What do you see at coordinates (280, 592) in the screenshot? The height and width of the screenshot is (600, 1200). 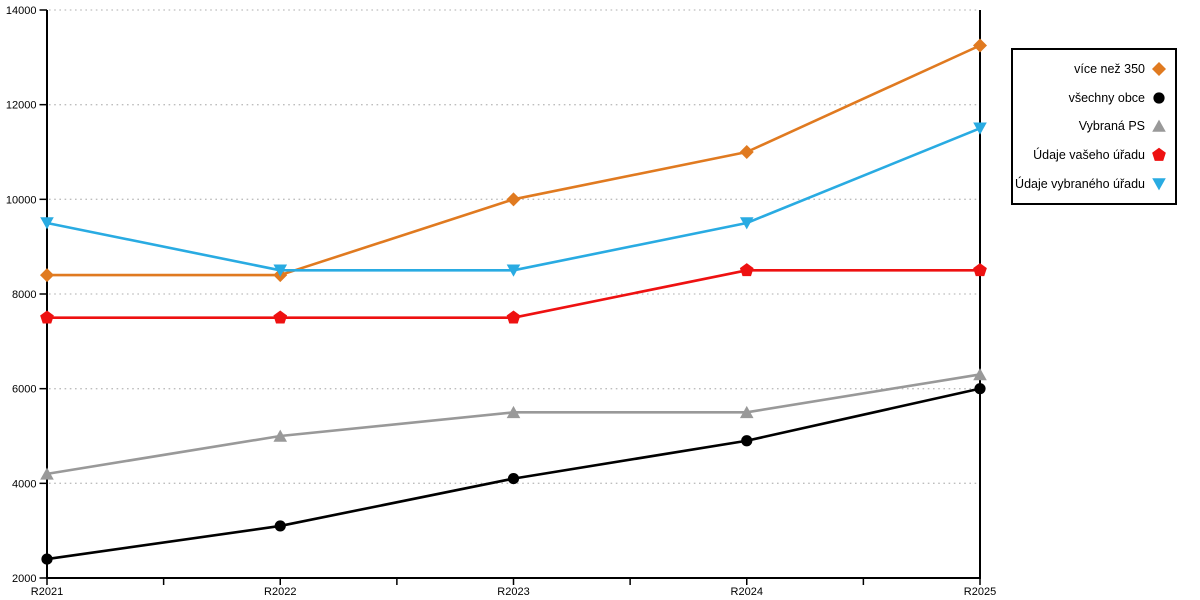 I see `x-axis-label: R2022` at bounding box center [280, 592].